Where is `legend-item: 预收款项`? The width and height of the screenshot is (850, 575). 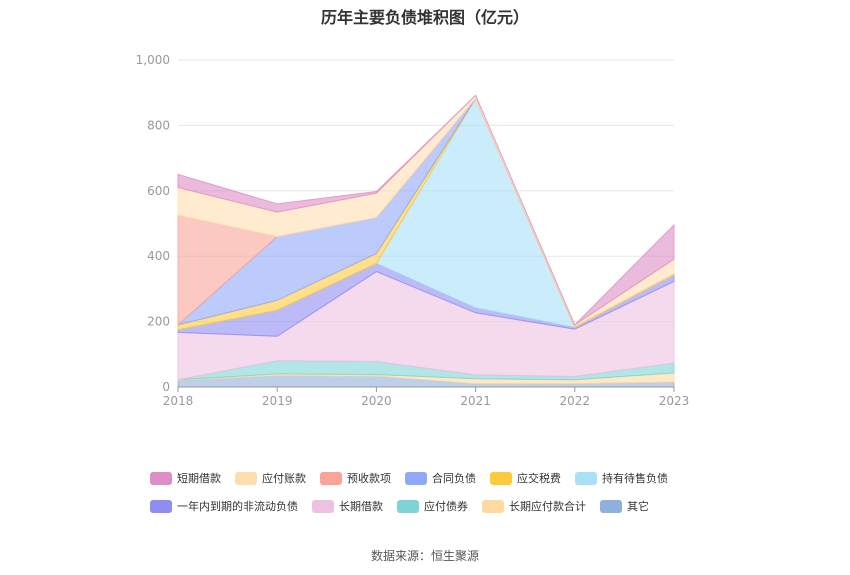 legend-item: 预收款项 is located at coordinates (355, 478).